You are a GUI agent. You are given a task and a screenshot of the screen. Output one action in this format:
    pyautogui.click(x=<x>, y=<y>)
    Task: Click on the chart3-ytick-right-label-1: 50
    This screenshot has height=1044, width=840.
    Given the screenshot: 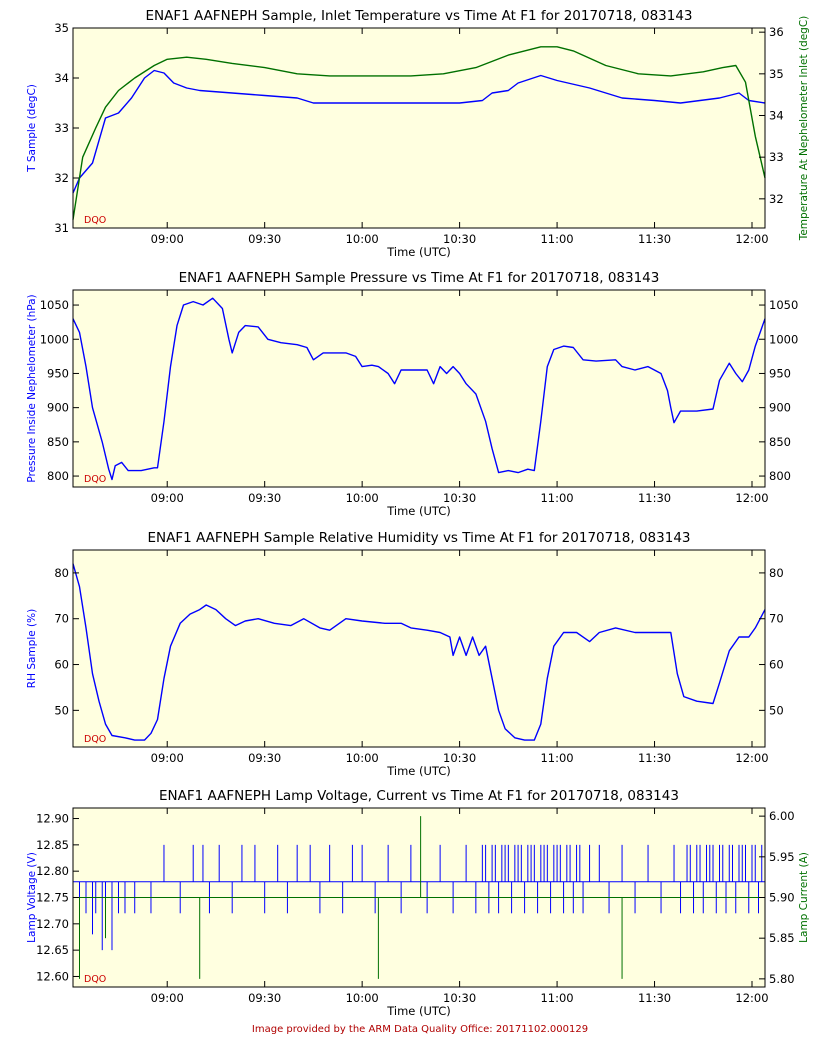 What is the action you would take?
    pyautogui.click(x=776, y=710)
    